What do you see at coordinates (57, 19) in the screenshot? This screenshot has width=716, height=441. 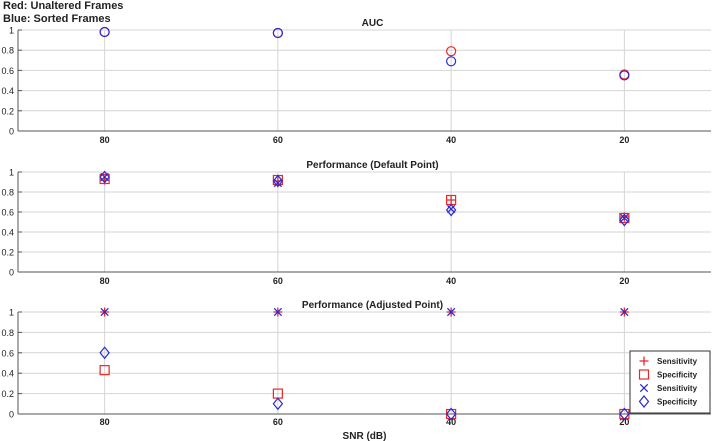 I see `note-blue-sorted-frames: Blue: Sorted Frames` at bounding box center [57, 19].